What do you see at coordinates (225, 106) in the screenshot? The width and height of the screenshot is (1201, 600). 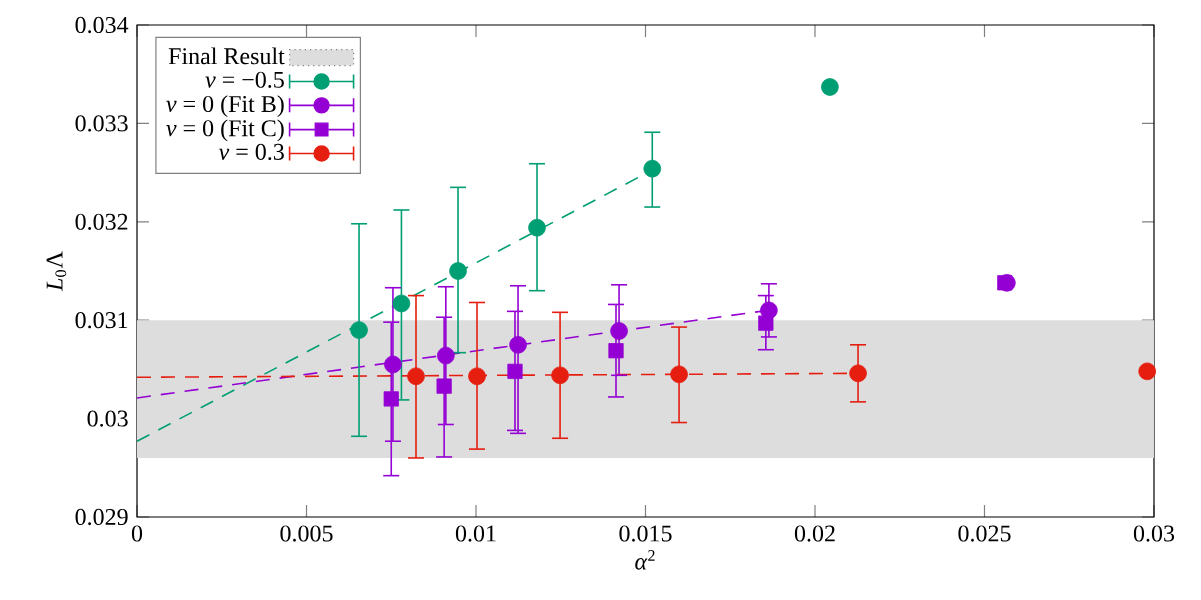 I see `legend-label: ν = 0 (Fit B)` at bounding box center [225, 106].